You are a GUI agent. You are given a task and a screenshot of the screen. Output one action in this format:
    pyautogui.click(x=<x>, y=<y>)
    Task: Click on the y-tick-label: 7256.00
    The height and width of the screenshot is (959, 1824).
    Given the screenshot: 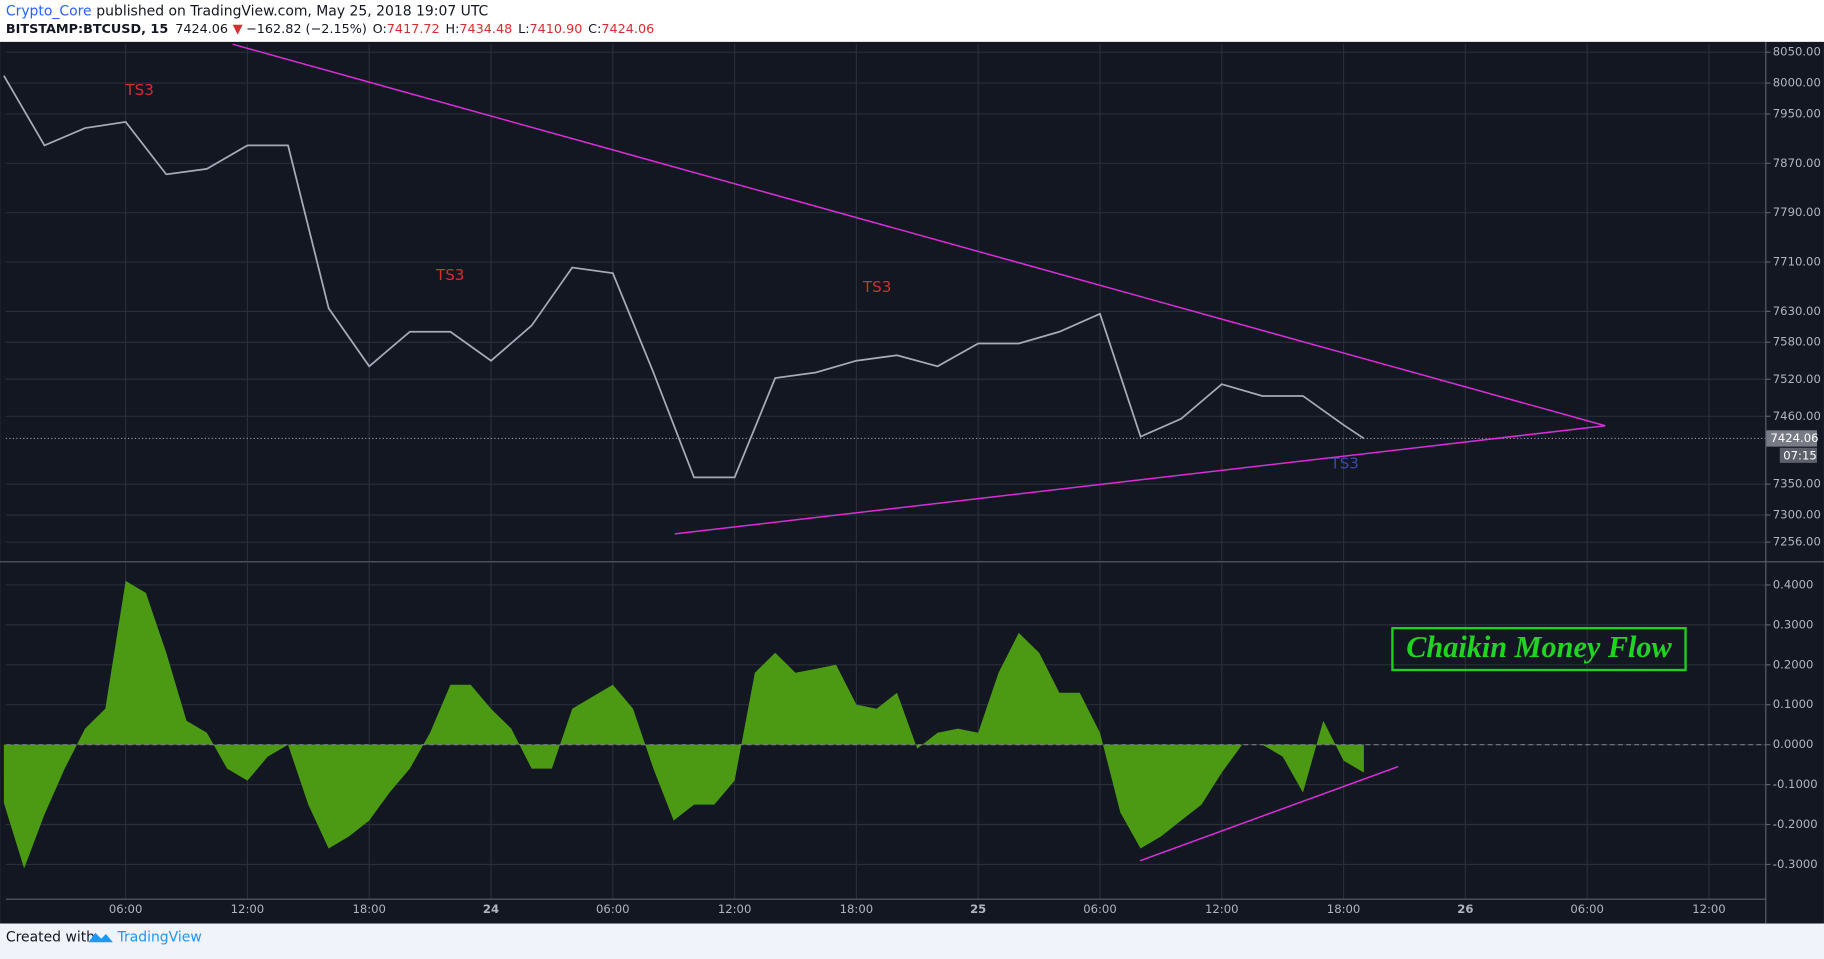 What is the action you would take?
    pyautogui.click(x=1797, y=542)
    